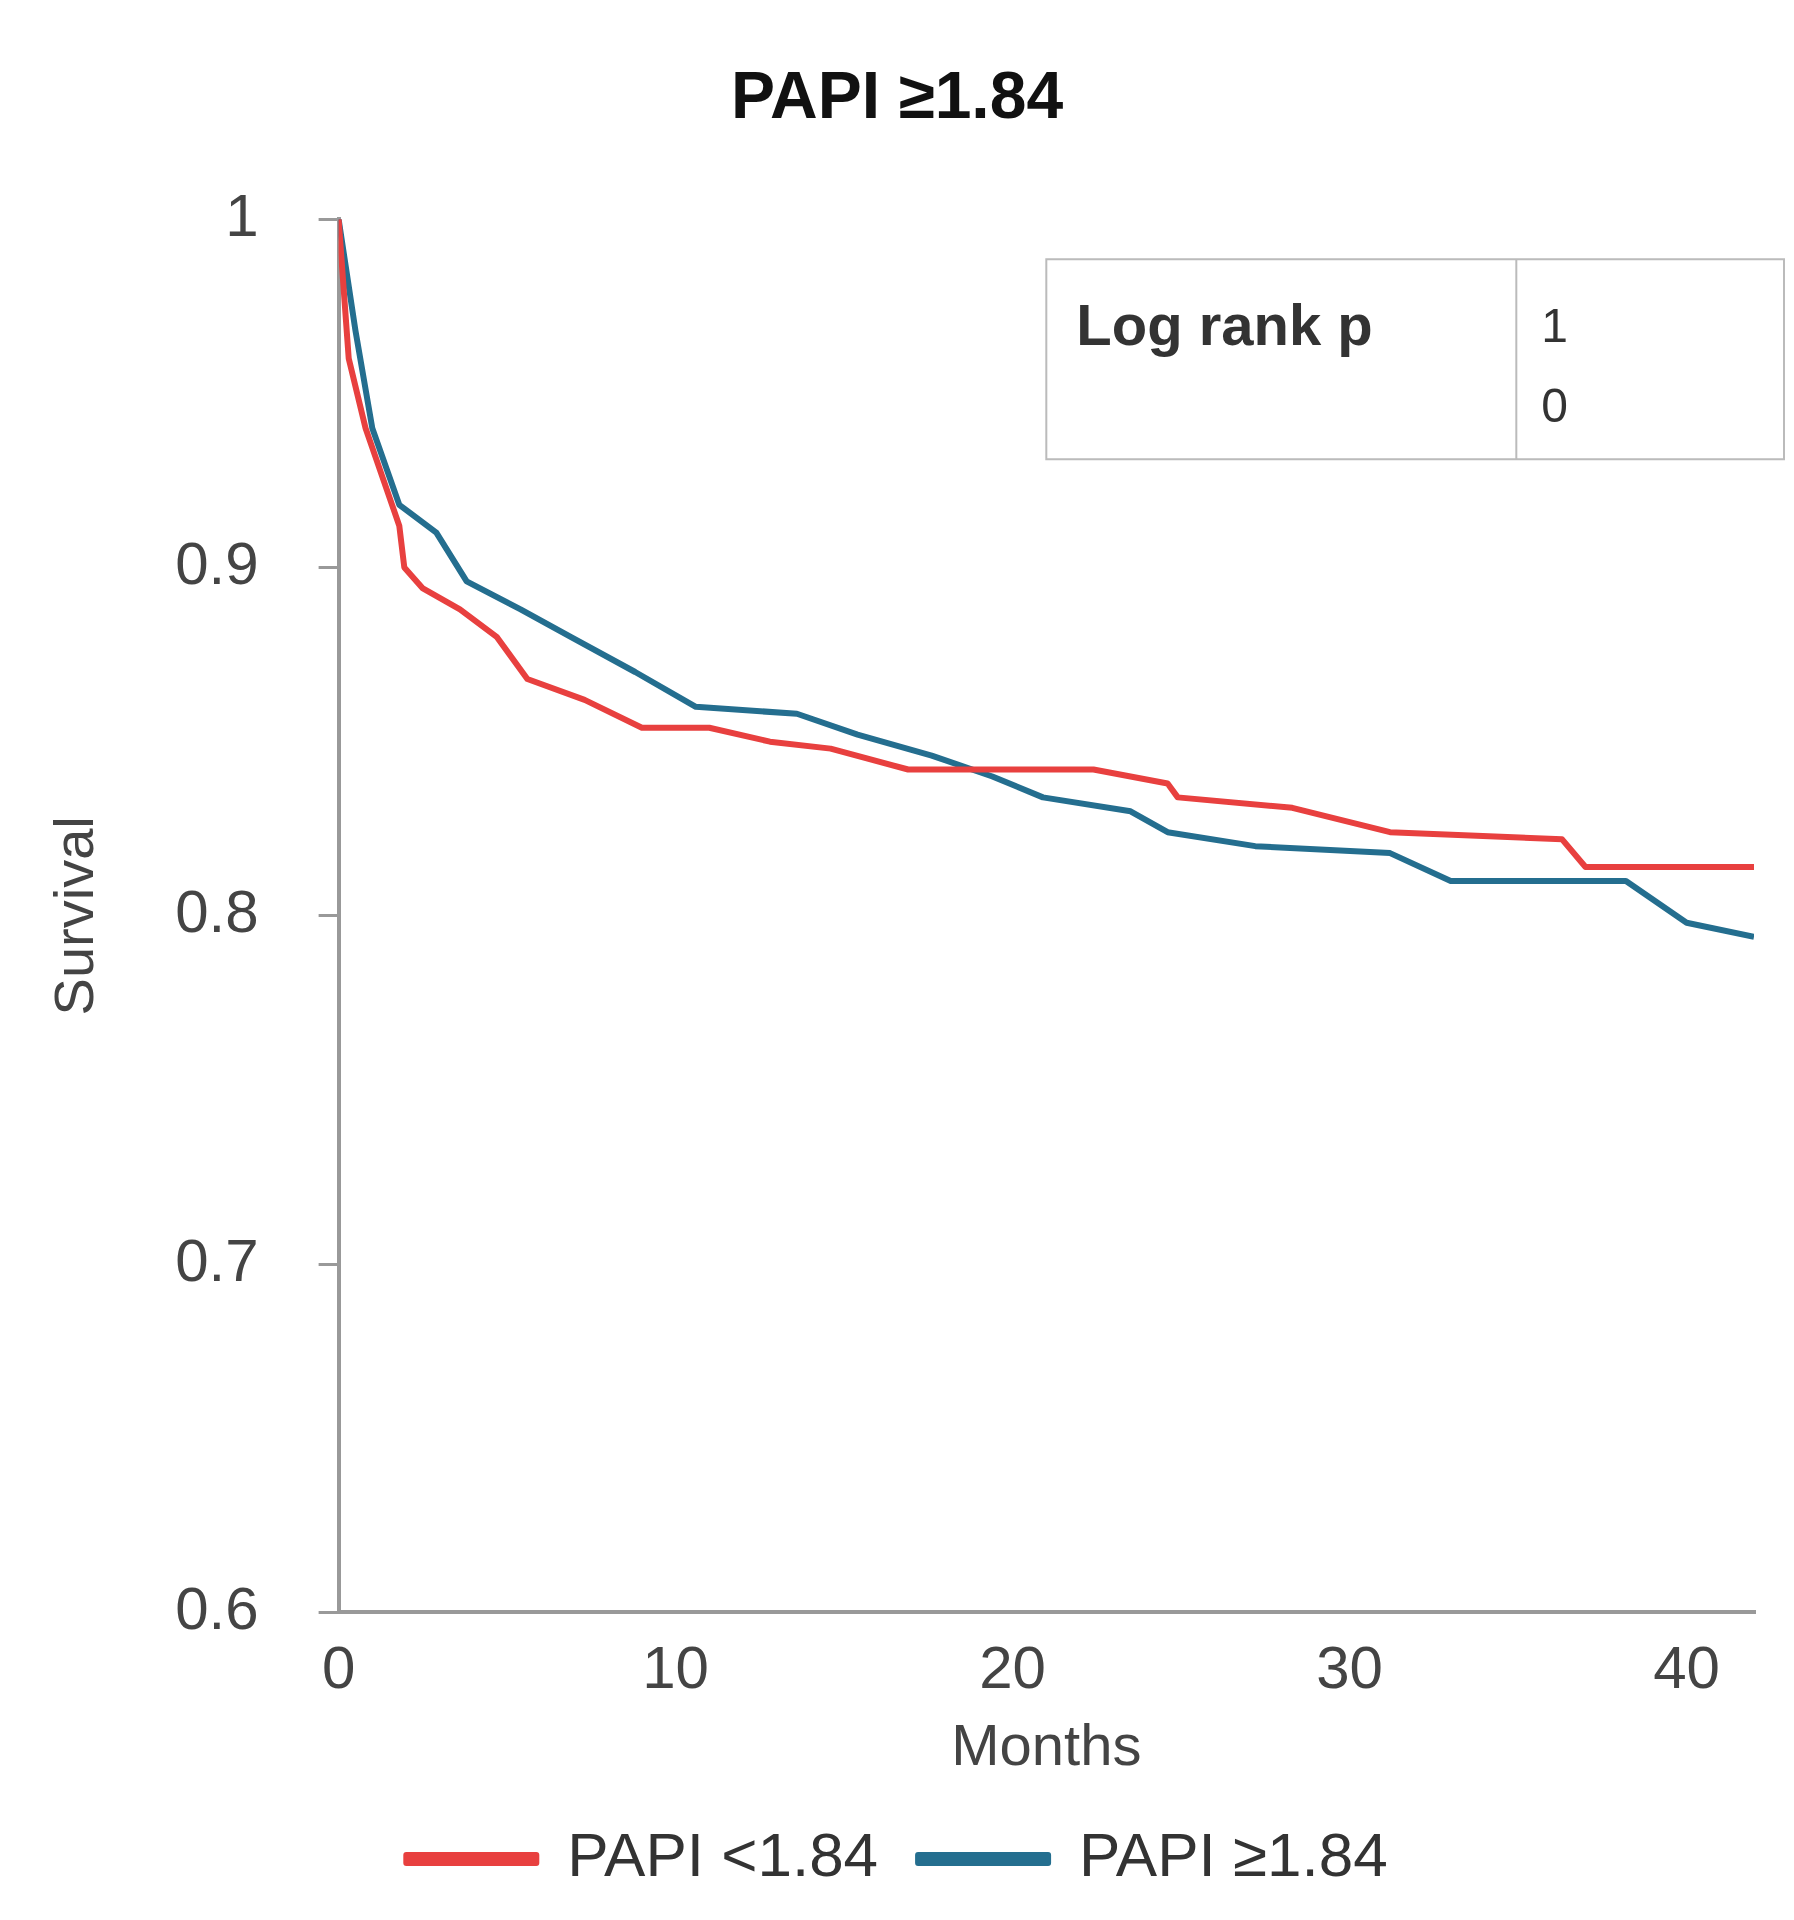 This screenshot has height=1920, width=1794. What do you see at coordinates (1012, 1667) in the screenshot?
I see `x-tick-label: 20` at bounding box center [1012, 1667].